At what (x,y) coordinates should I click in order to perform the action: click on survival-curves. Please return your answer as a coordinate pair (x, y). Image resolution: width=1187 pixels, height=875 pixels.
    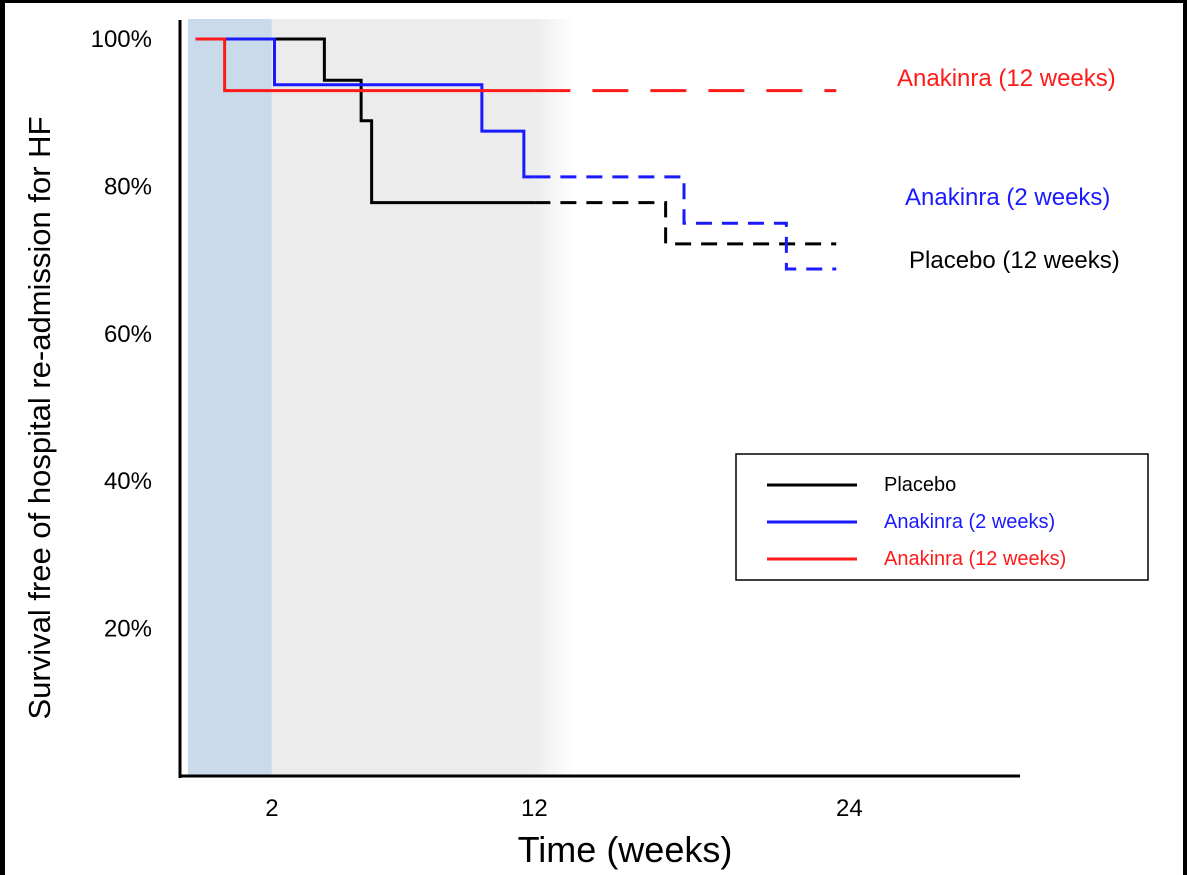
    Looking at the image, I should click on (516, 154).